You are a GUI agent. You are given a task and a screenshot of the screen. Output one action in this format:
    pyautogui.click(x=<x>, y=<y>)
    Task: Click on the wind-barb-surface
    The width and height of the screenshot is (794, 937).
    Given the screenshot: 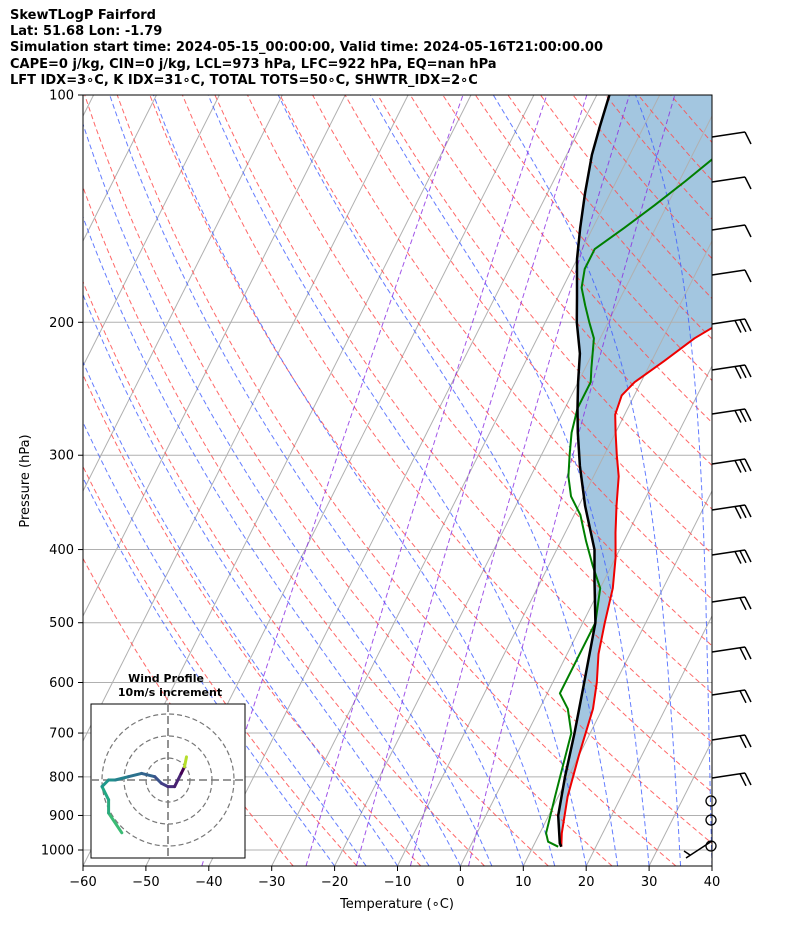 What is the action you would take?
    pyautogui.click(x=699, y=849)
    